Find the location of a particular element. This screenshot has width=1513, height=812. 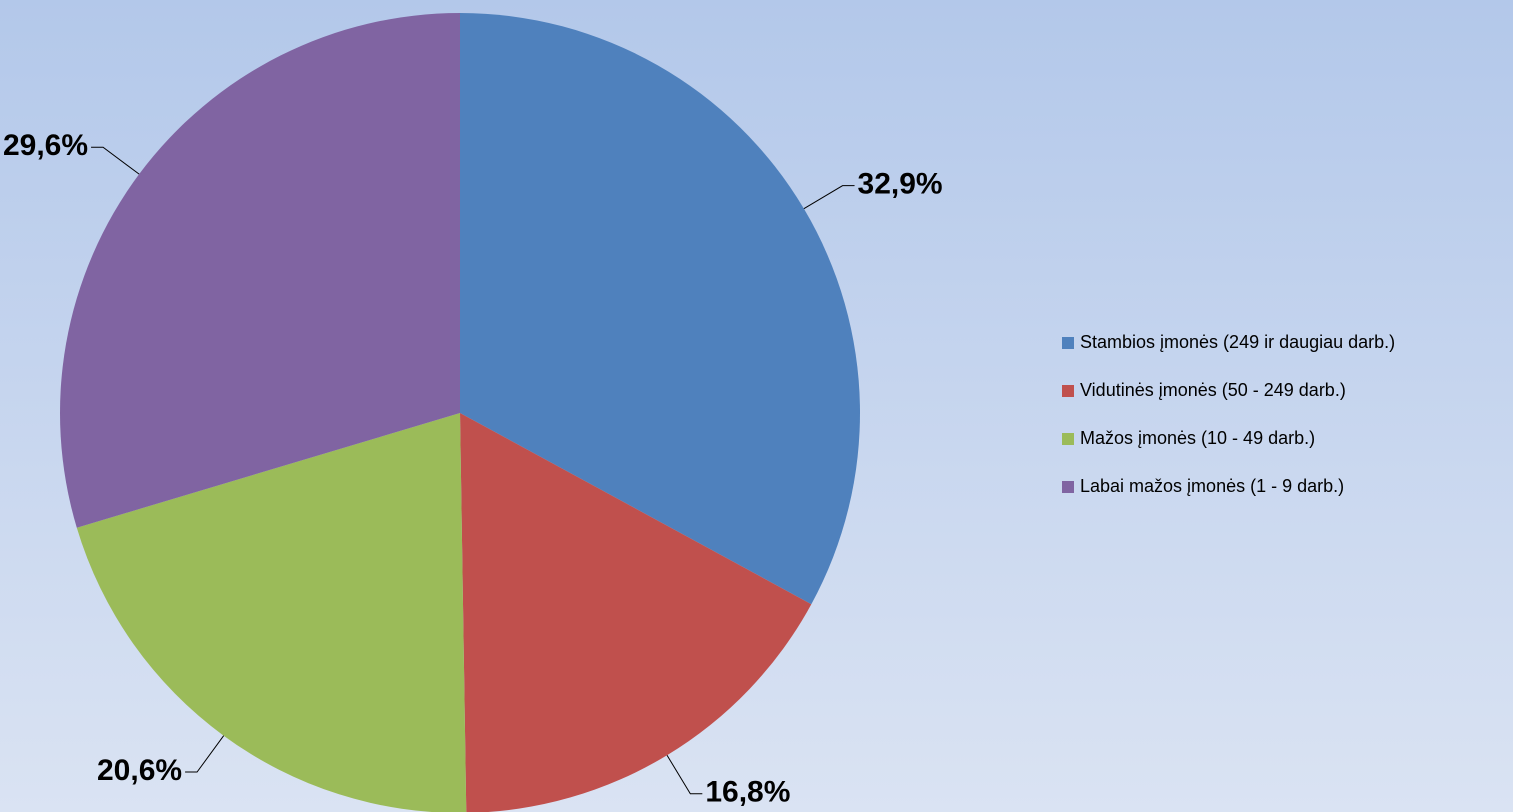

legend-label: Labai mažos įmonės (1 - 9 darb.) is located at coordinates (1212, 486).